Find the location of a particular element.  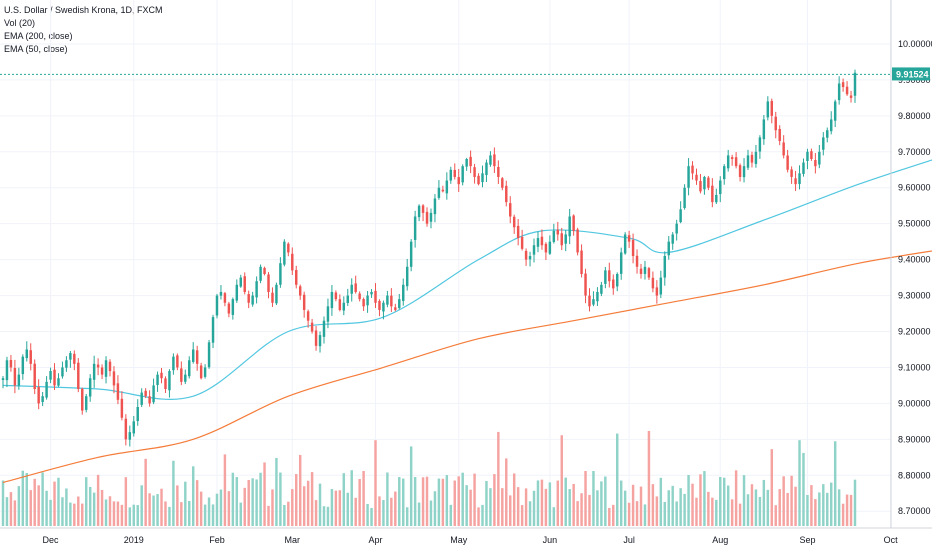

symbol-title: U.S. Dollar / Swedish Krona, 1D, FXCM is located at coordinates (83, 10).